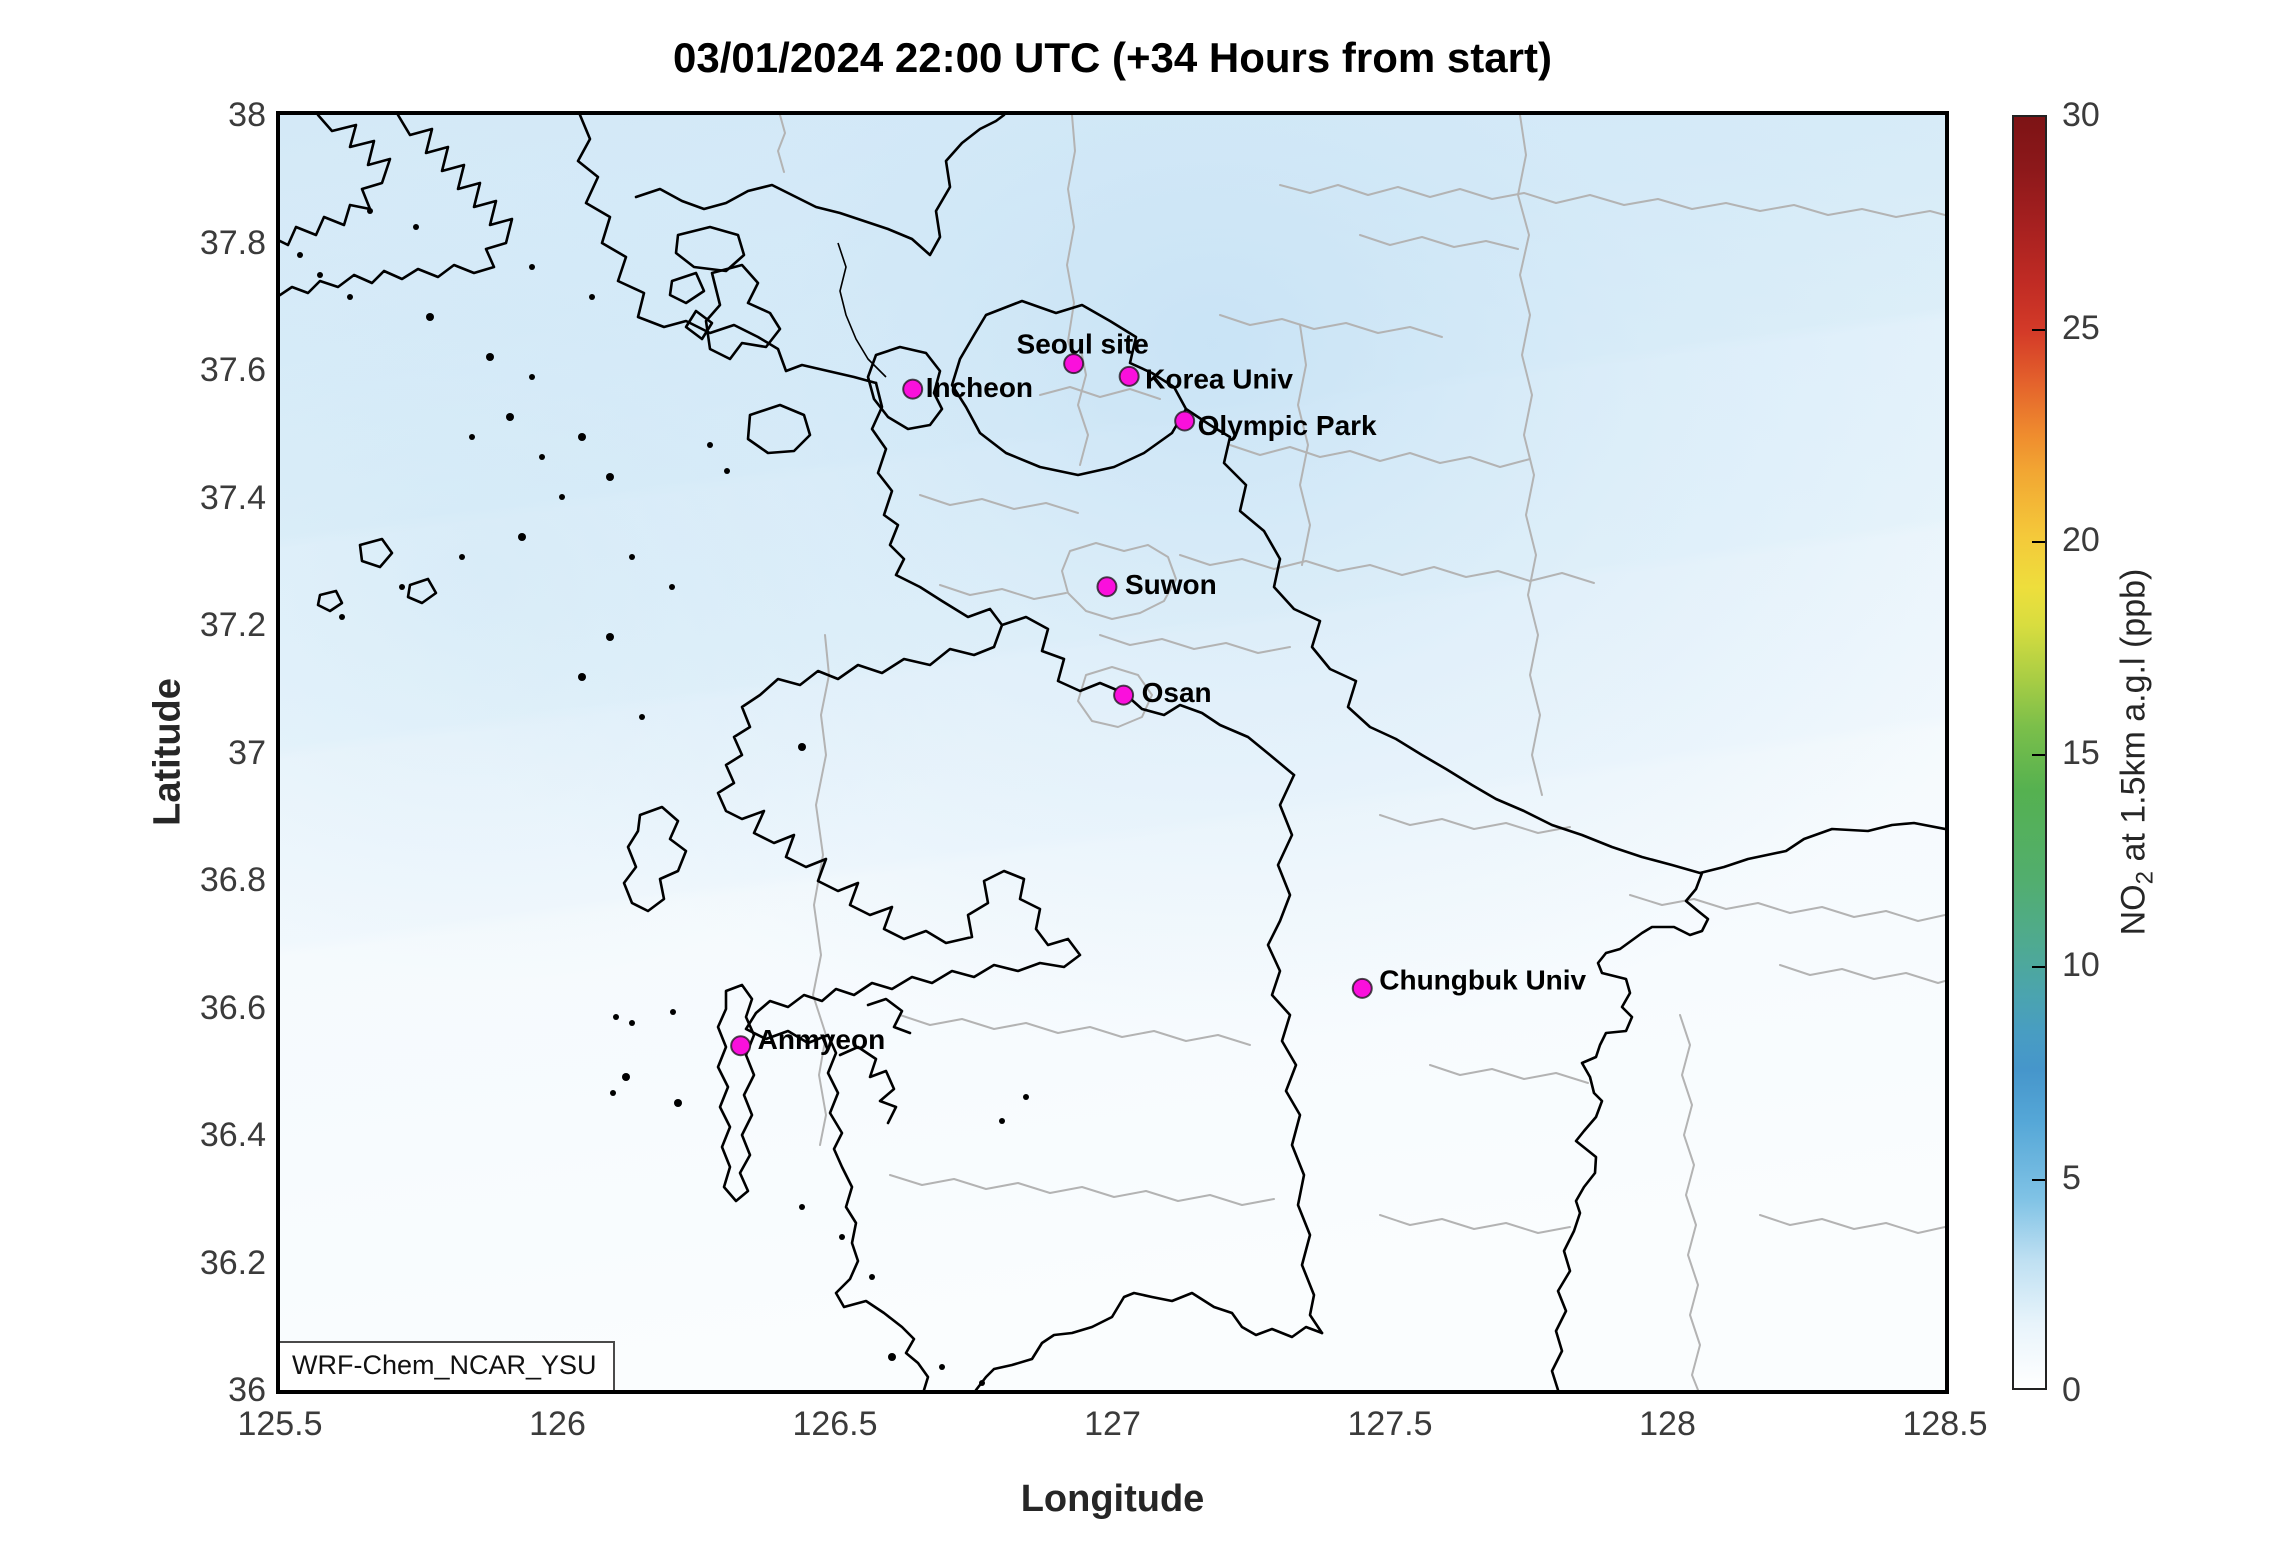  Describe the element at coordinates (1083, 344) in the screenshot. I see `station-label: Seoul site` at that location.